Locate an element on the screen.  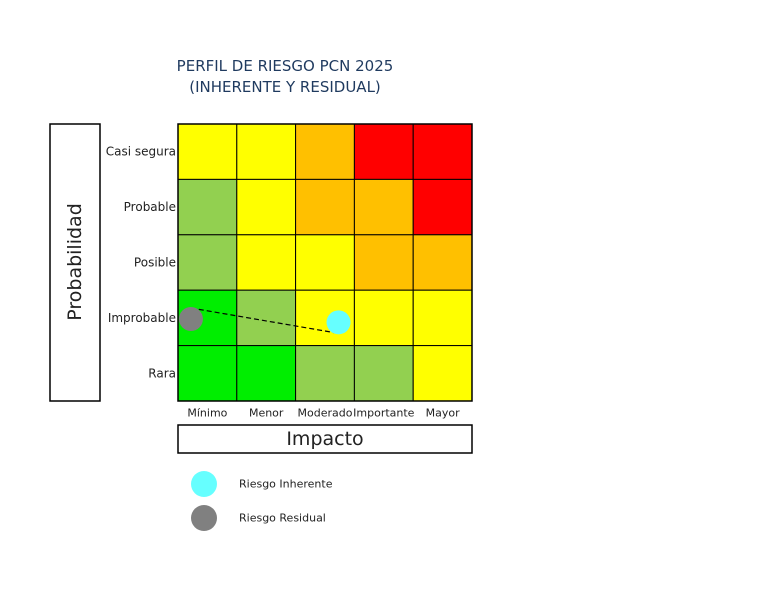
x-axis-label-box is located at coordinates (325, 439).